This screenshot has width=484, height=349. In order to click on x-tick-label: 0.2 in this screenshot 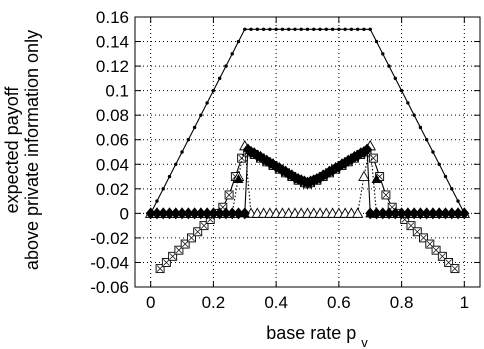, I will do `click(214, 302)`.